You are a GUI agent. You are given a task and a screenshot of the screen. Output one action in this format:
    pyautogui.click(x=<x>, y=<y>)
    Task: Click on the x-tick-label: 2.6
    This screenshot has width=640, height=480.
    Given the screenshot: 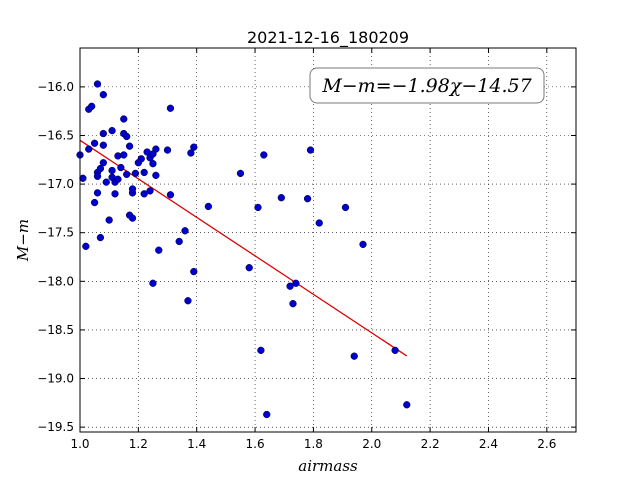 What is the action you would take?
    pyautogui.click(x=546, y=444)
    